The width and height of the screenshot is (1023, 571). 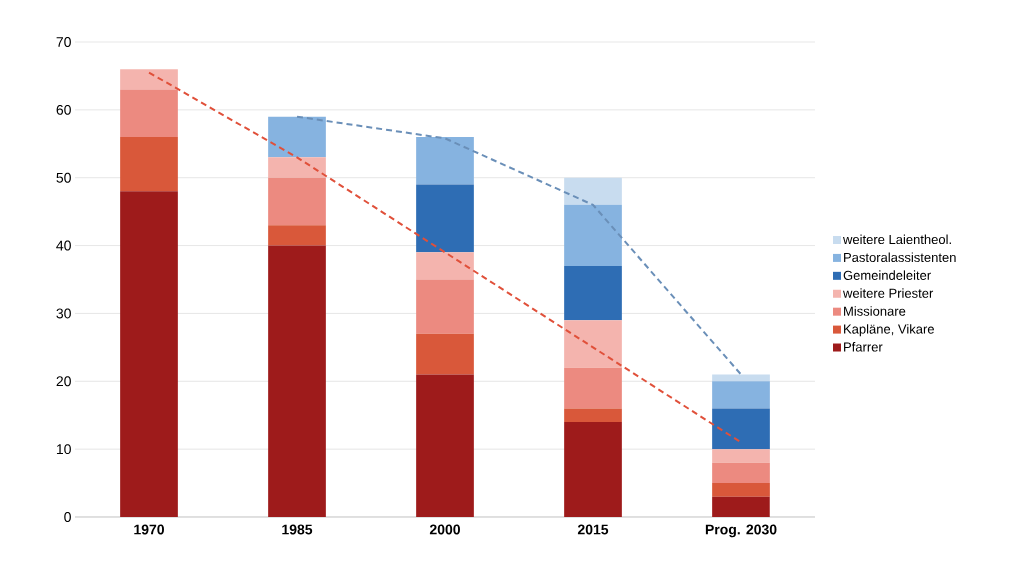 What do you see at coordinates (149, 529) in the screenshot?
I see `x-tick-label: 1970` at bounding box center [149, 529].